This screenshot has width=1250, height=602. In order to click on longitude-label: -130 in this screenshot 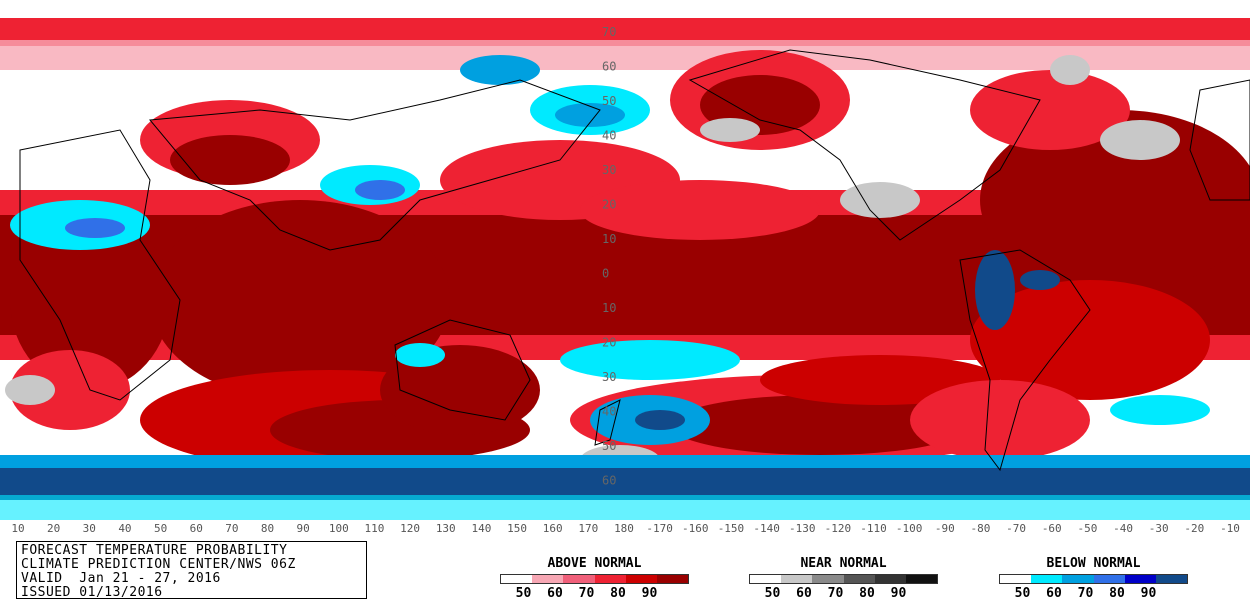, I will do `click(802, 528)`.